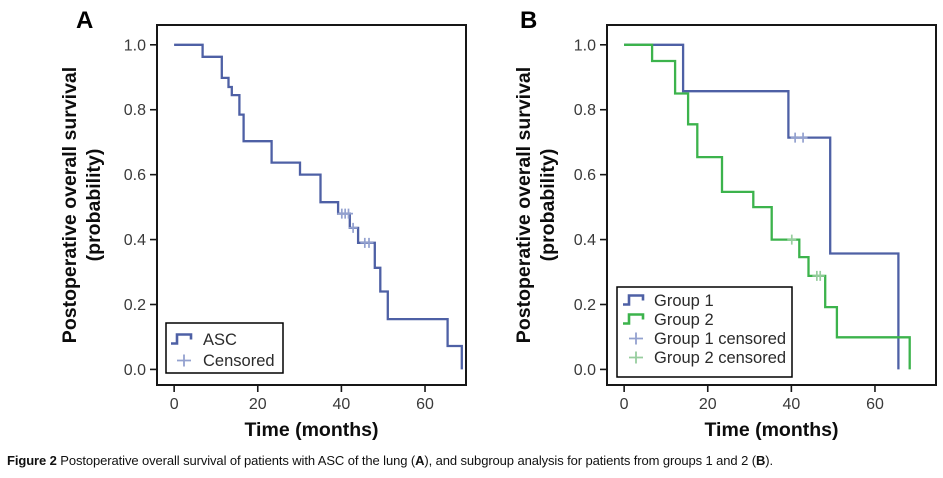 The image size is (943, 478). What do you see at coordinates (528, 20) in the screenshot?
I see `panel-letter: B` at bounding box center [528, 20].